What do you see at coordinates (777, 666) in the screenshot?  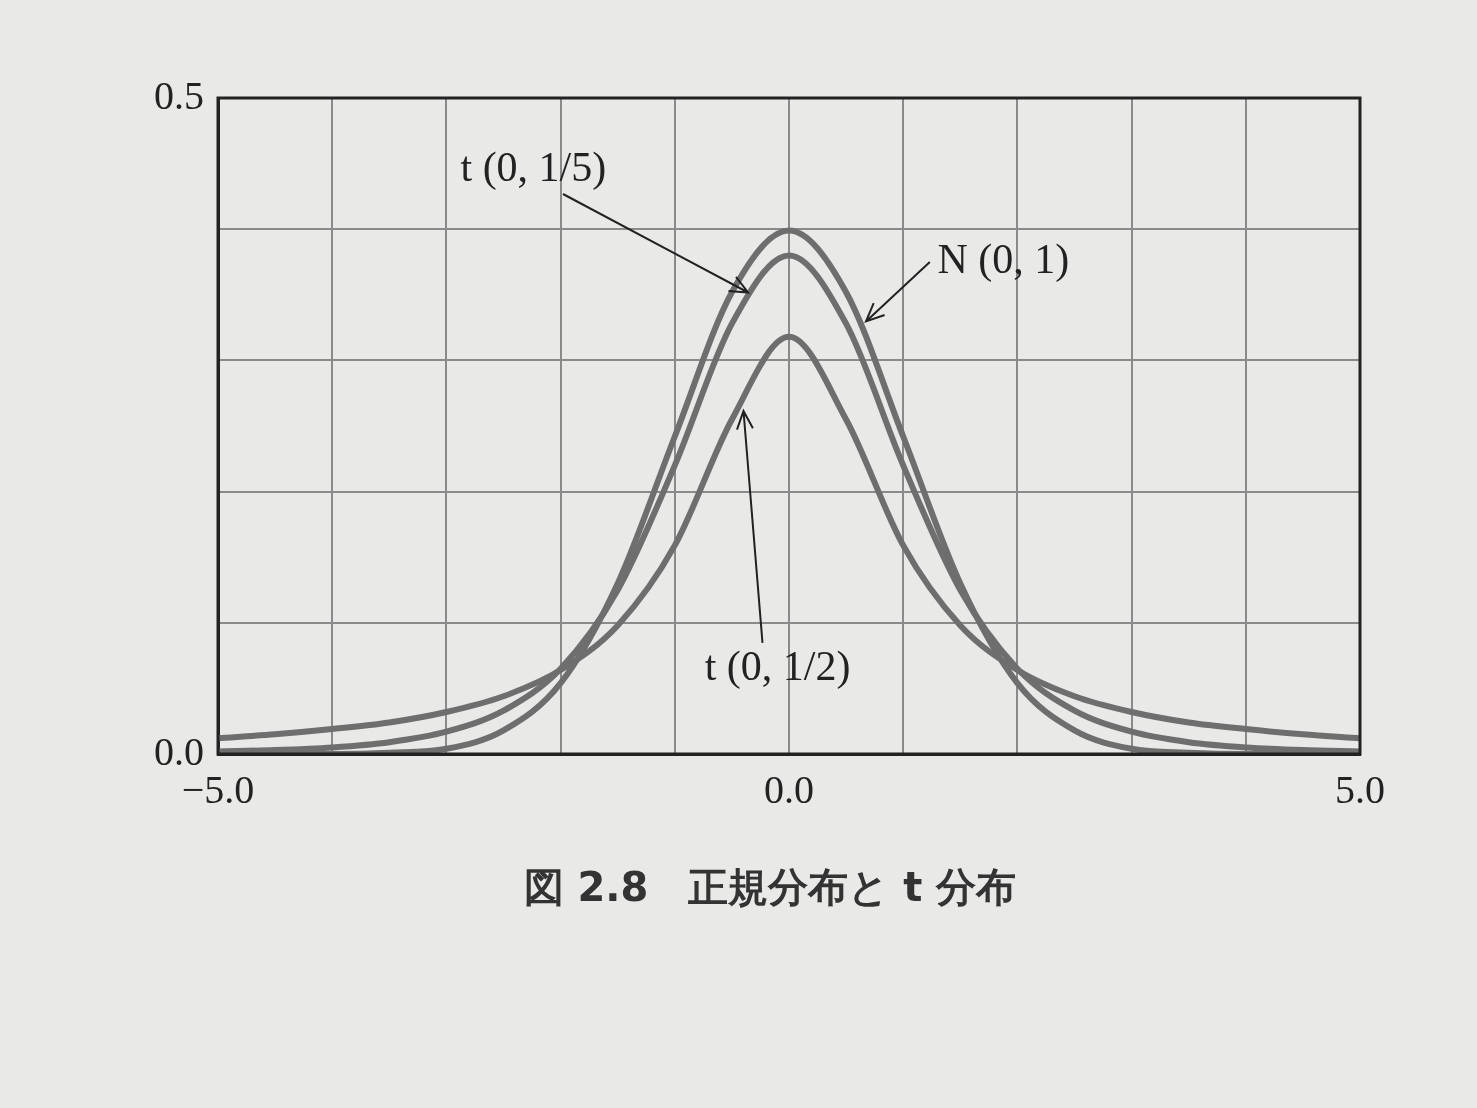 I see `series-label: t (0, 1/2)` at bounding box center [777, 666].